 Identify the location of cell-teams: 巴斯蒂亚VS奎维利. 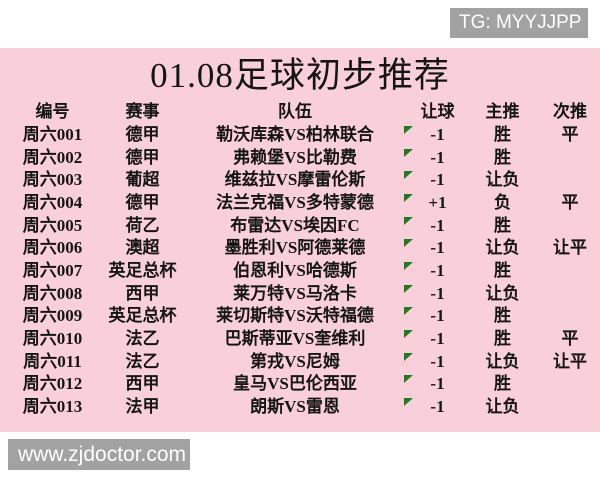
(295, 339).